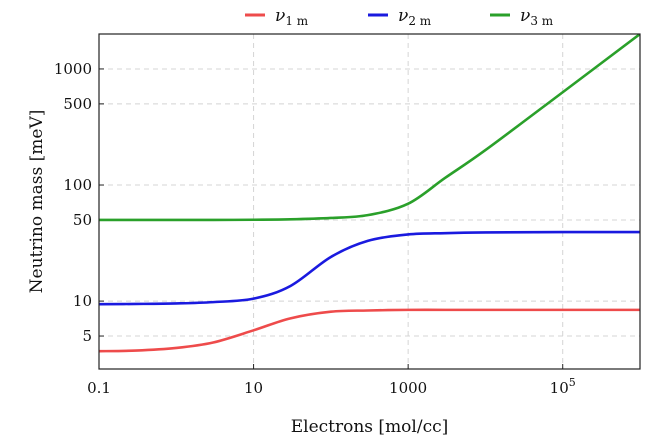 Image resolution: width=664 pixels, height=443 pixels. What do you see at coordinates (537, 17) in the screenshot?
I see `legend-label: ν3 m` at bounding box center [537, 17].